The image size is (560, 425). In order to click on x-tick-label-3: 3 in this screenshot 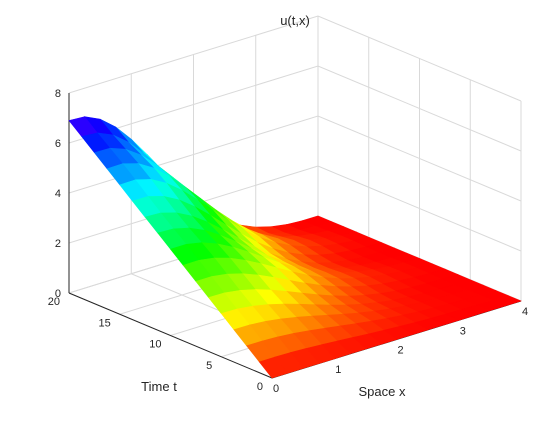, I will do `click(463, 331)`.